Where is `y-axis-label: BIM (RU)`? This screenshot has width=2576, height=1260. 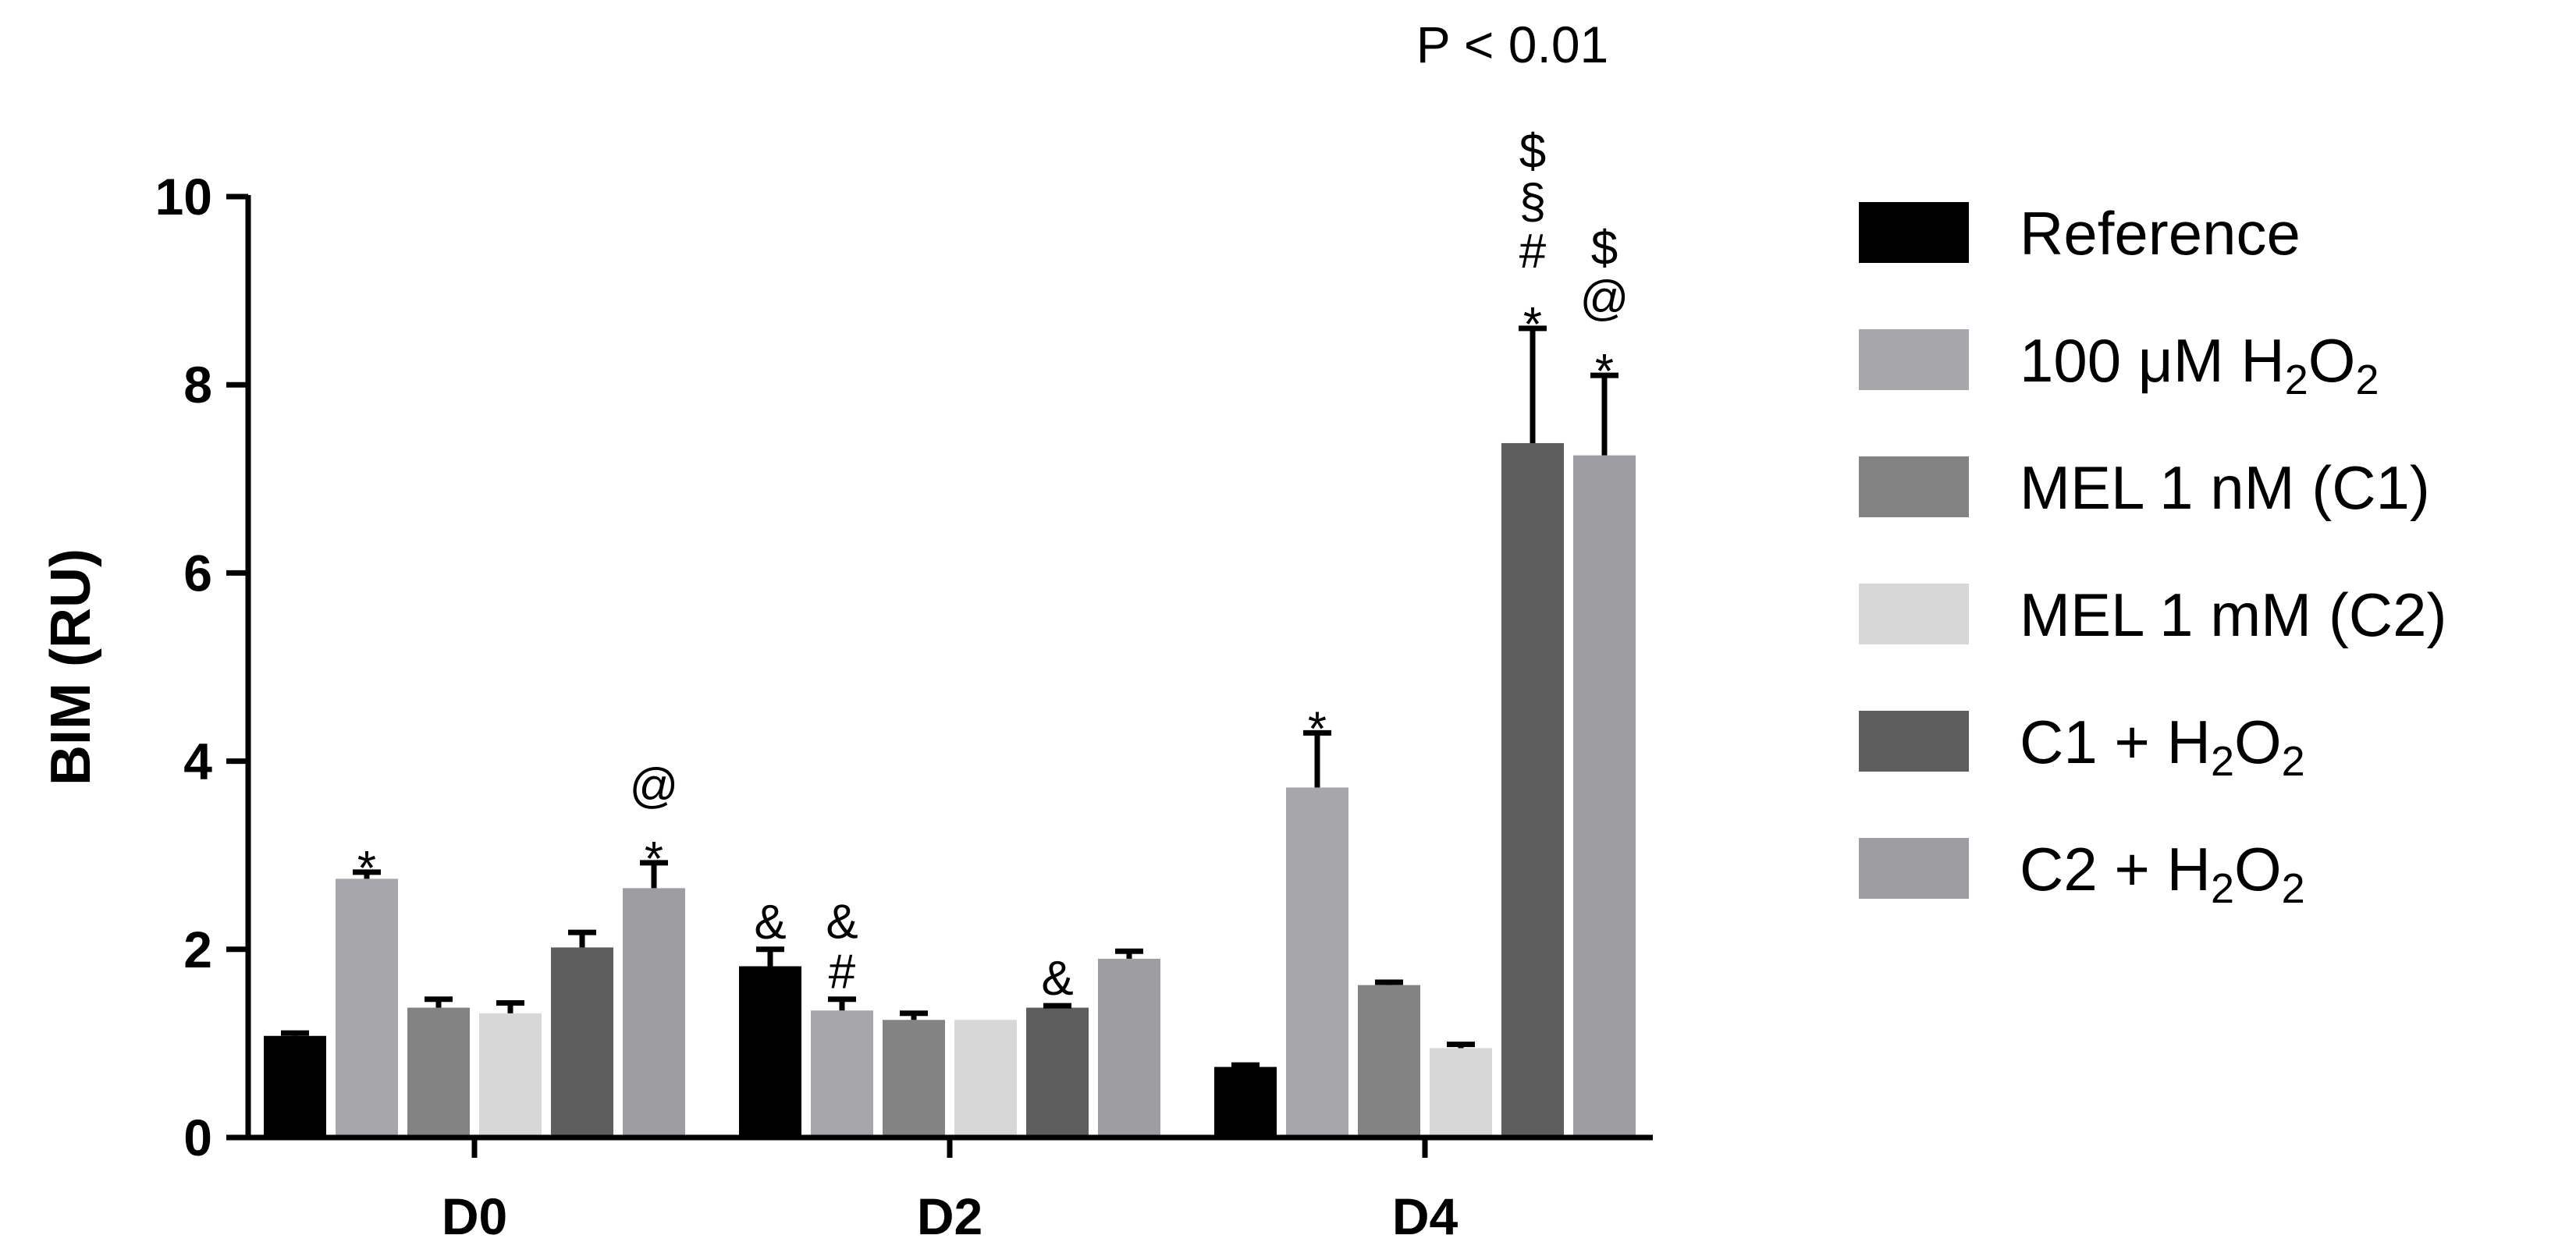
y-axis-label: BIM (RU) is located at coordinates (71, 667).